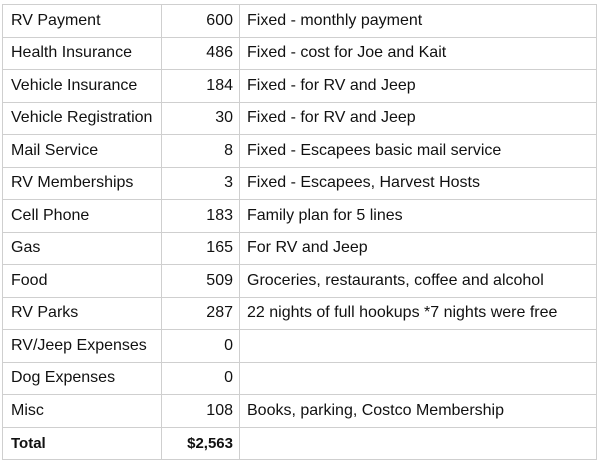  I want to click on expense-category: Cell Phone, so click(82, 216).